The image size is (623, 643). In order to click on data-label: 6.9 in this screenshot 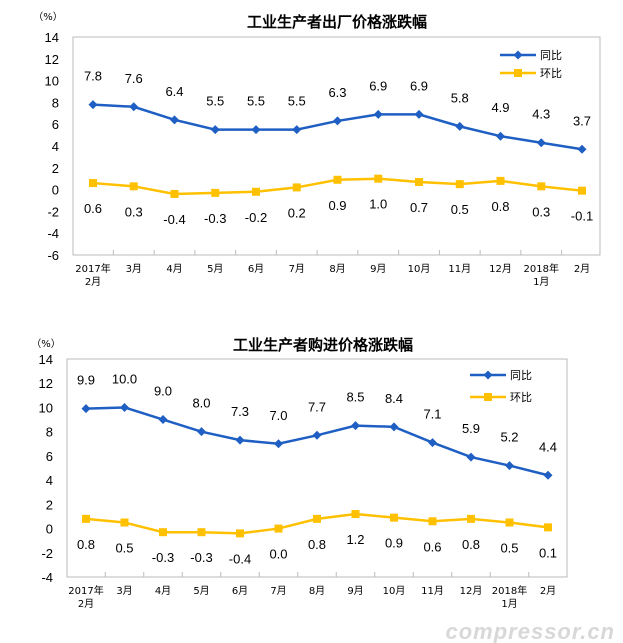, I will do `click(378, 85)`.